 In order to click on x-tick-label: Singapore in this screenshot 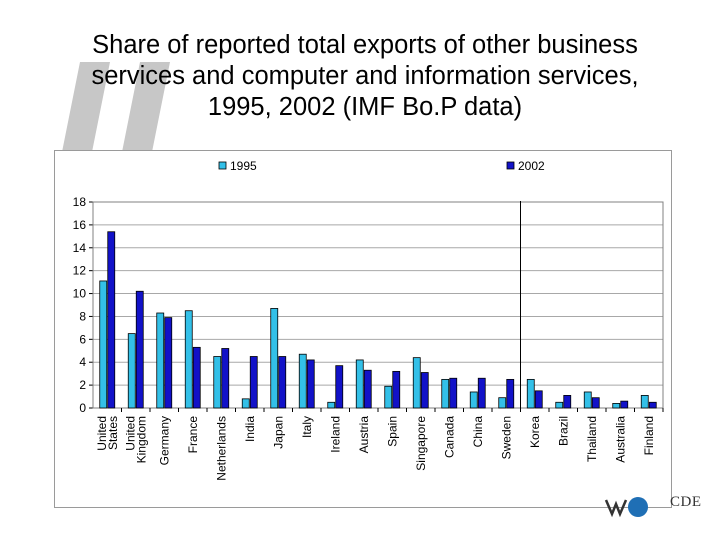, I will do `click(421, 443)`.